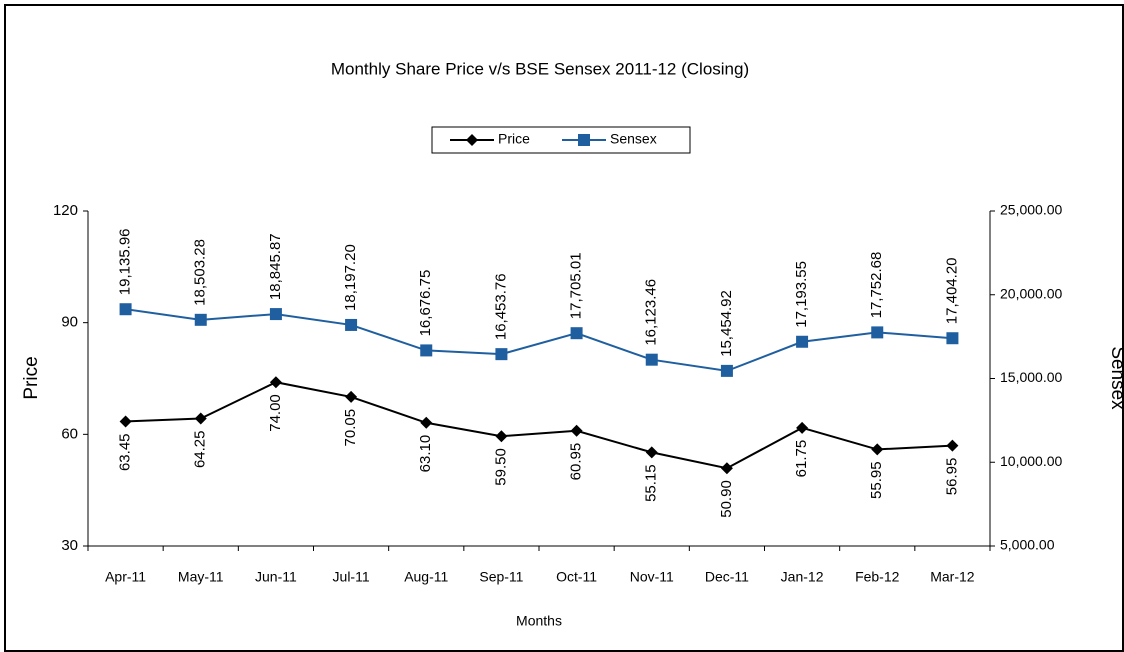  What do you see at coordinates (200, 272) in the screenshot?
I see `data-label: 18,503.28` at bounding box center [200, 272].